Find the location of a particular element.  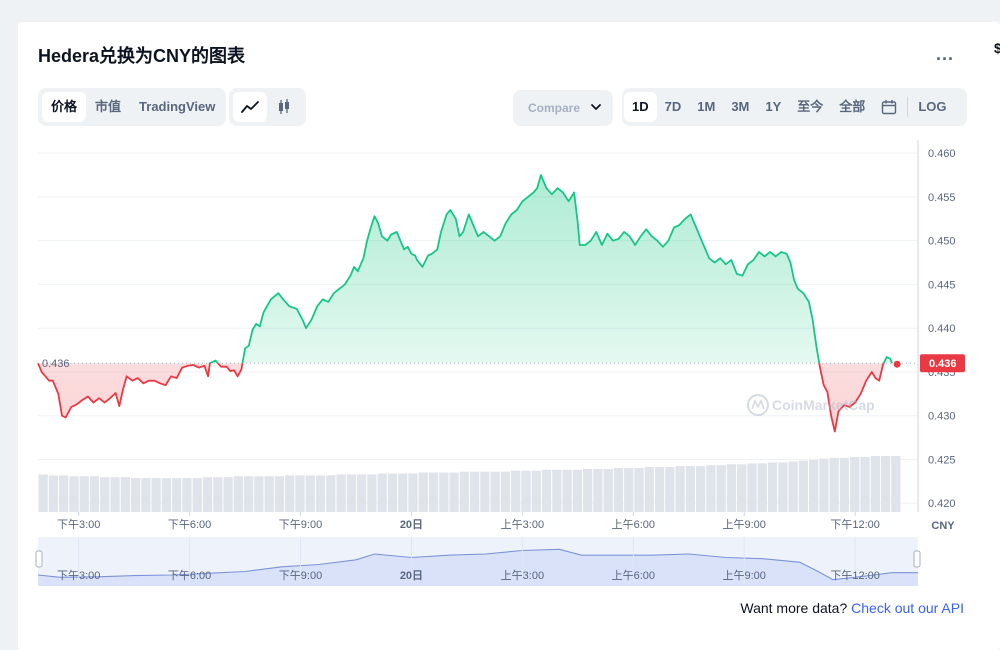

range-1y: 1Y is located at coordinates (773, 106).